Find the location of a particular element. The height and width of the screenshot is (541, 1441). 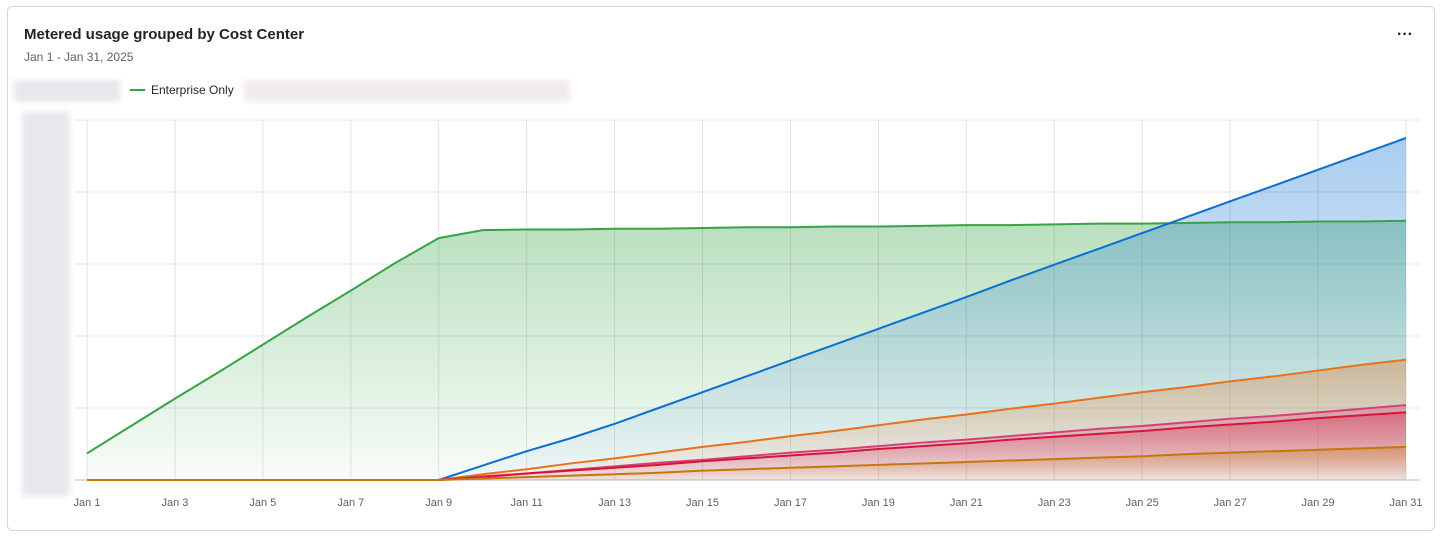

x-tick-label: Jan 5 is located at coordinates (262, 503).